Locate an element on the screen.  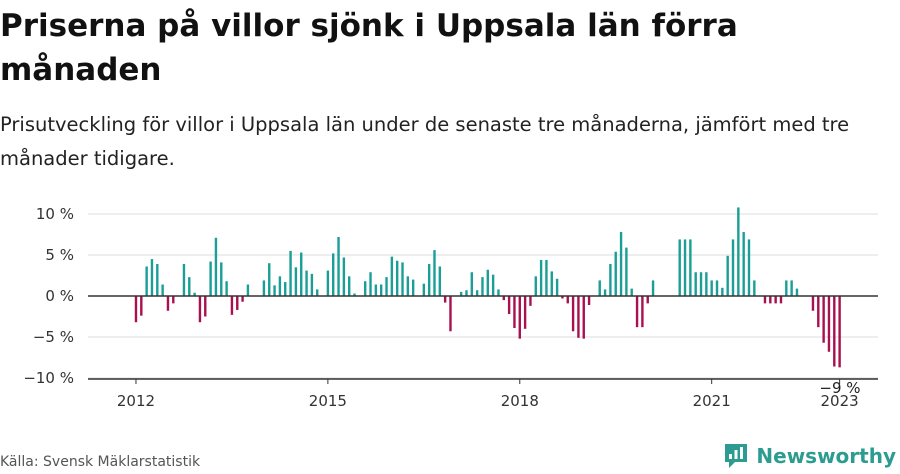
y-tick-label: 10 % is located at coordinates (55, 214).